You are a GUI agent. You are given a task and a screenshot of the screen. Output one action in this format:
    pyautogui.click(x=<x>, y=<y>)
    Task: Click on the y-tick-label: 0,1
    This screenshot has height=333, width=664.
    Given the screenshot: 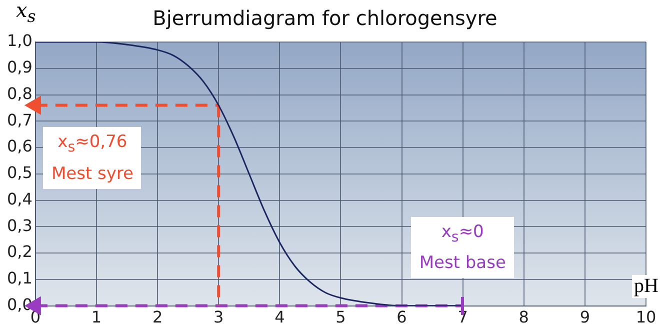 What is the action you would take?
    pyautogui.click(x=19, y=278)
    